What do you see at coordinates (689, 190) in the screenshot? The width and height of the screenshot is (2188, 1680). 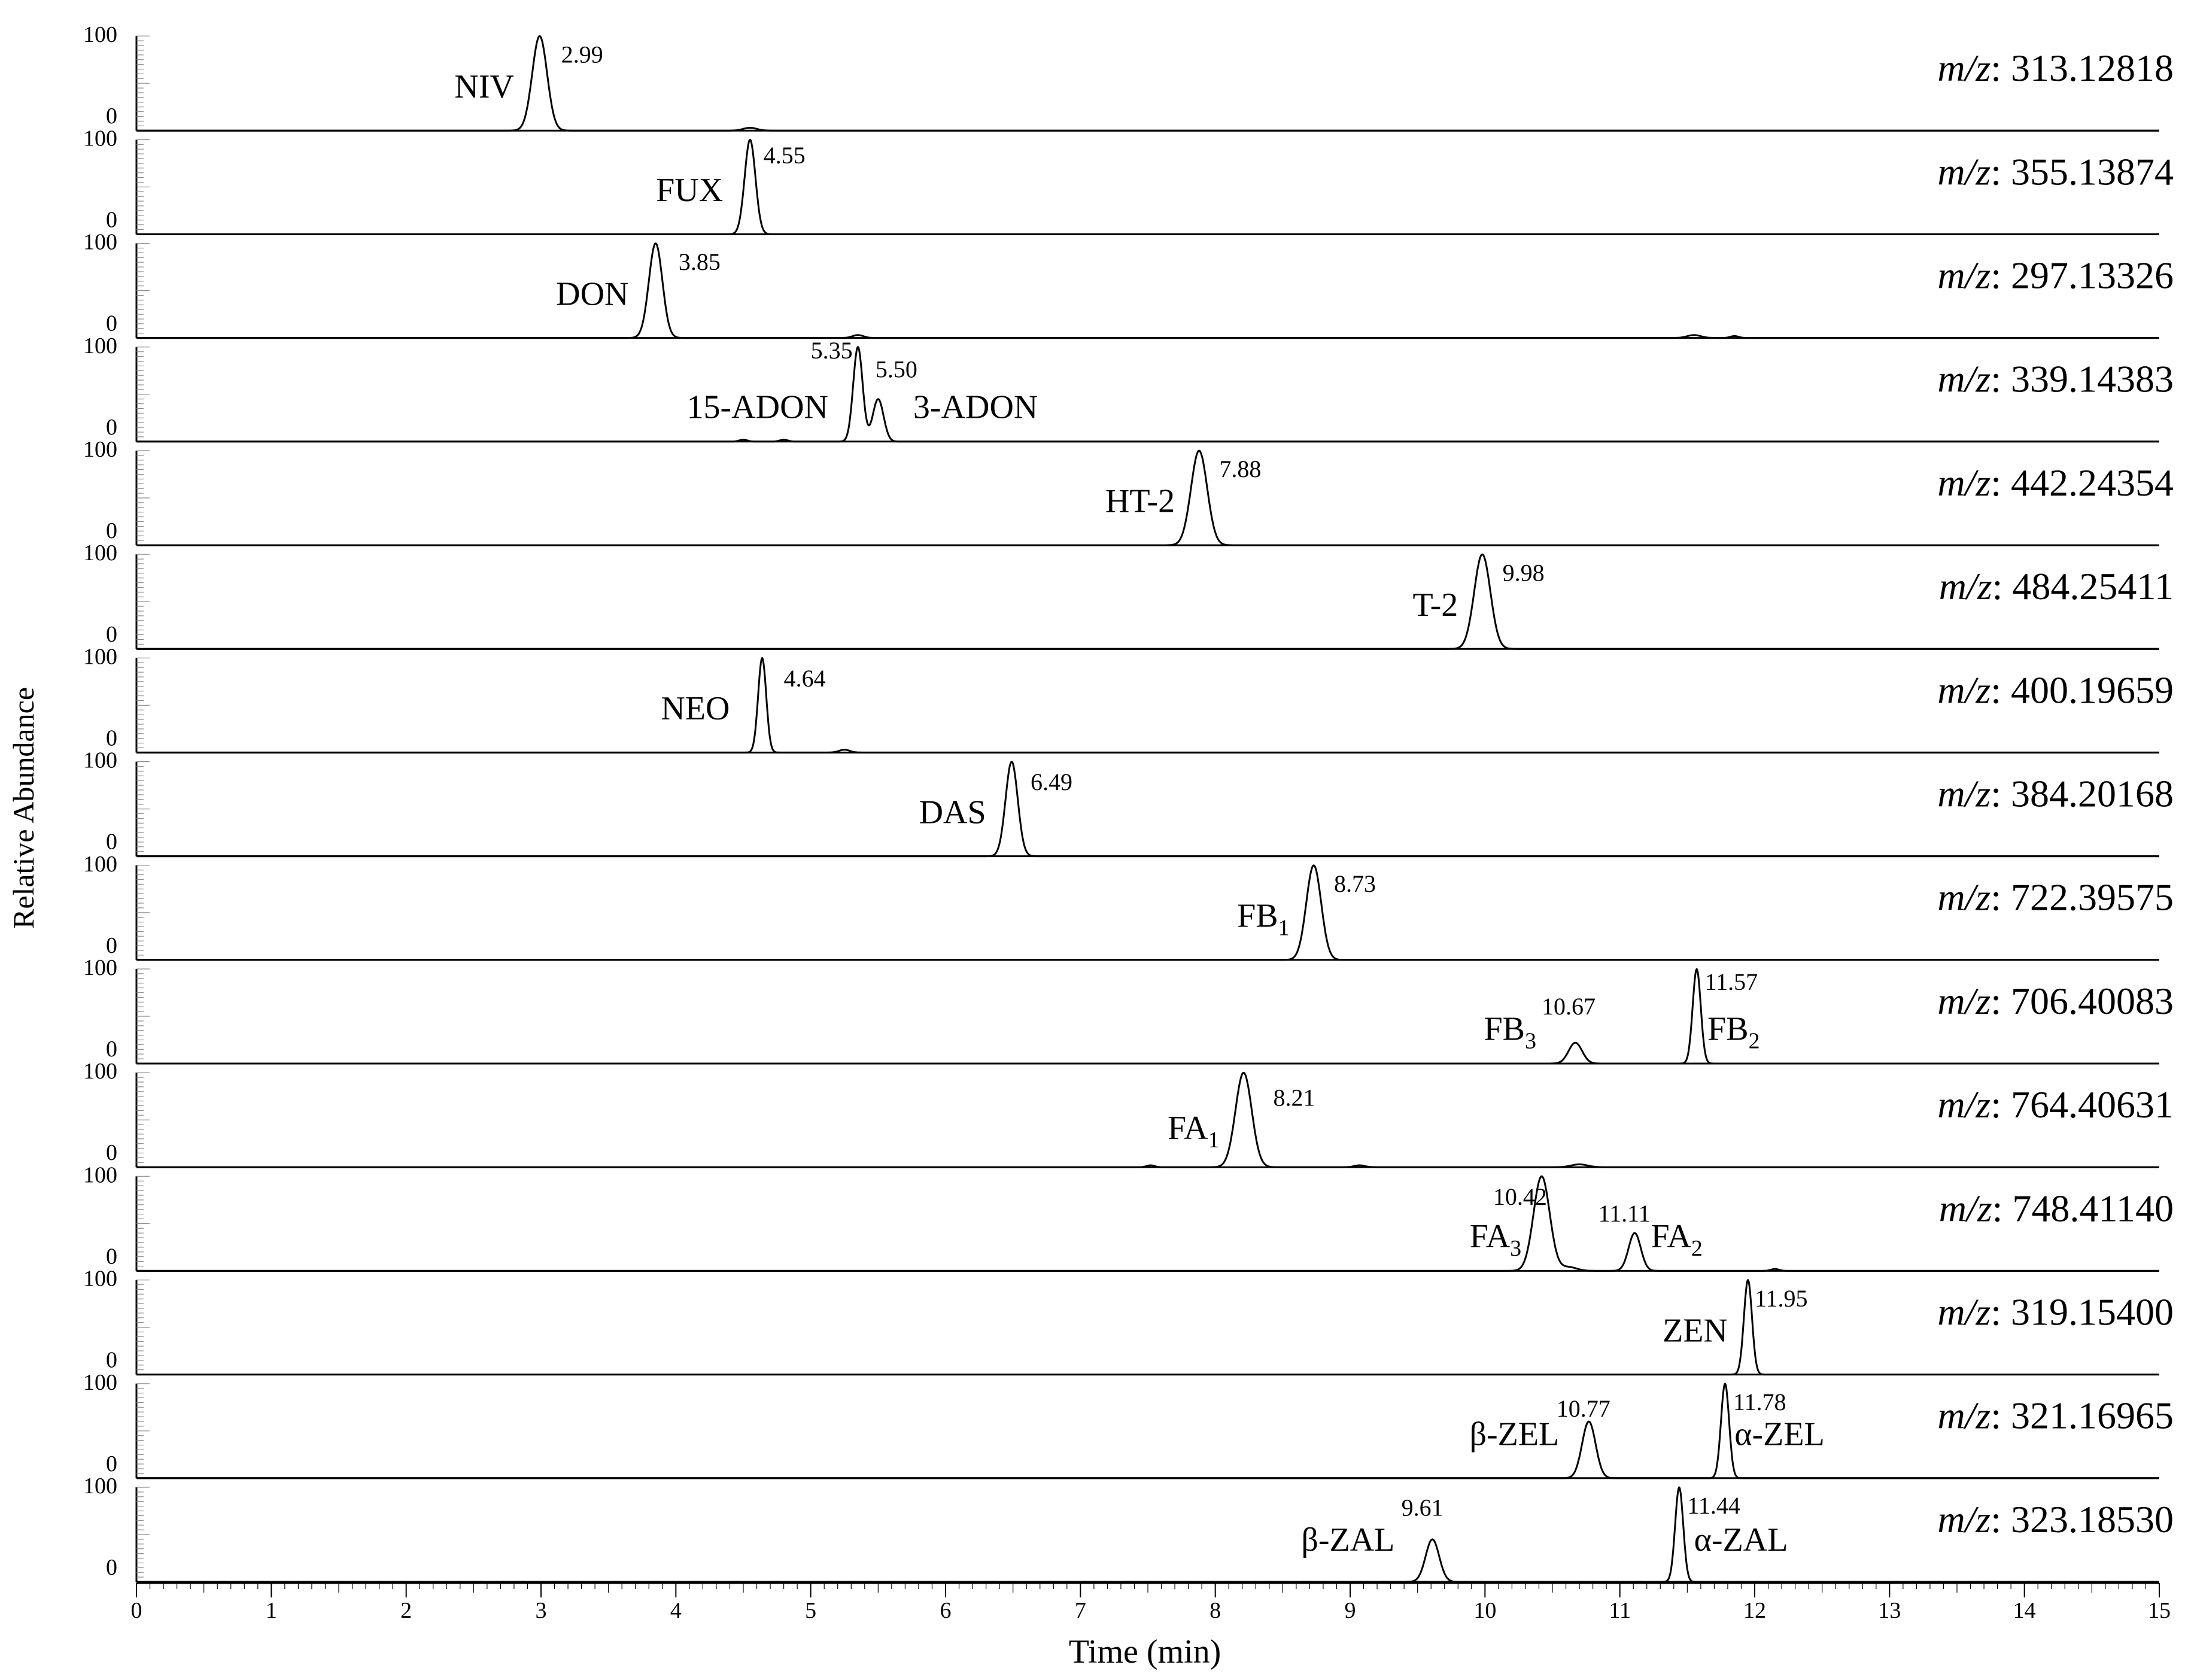 I see `compound-label: FUX` at bounding box center [689, 190].